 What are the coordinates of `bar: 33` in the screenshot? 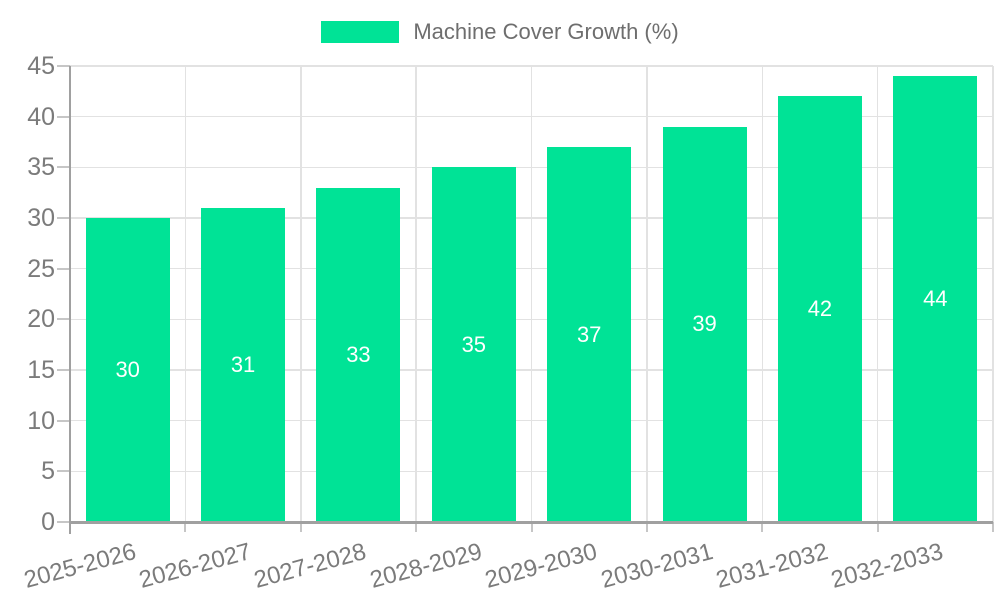 It's located at (358, 354).